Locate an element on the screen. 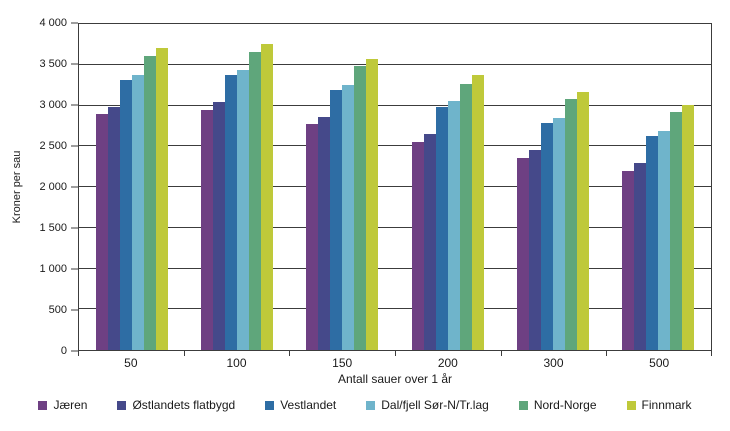 This screenshot has height=431, width=730. x-category-label-500: 500 is located at coordinates (659, 363).